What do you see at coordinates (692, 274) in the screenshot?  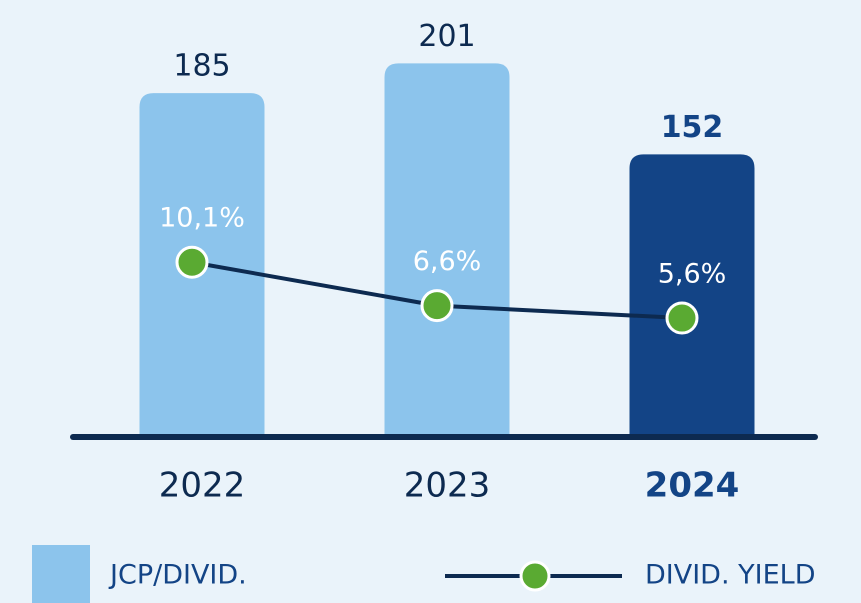 I see `yield-label: 5,6%` at bounding box center [692, 274].